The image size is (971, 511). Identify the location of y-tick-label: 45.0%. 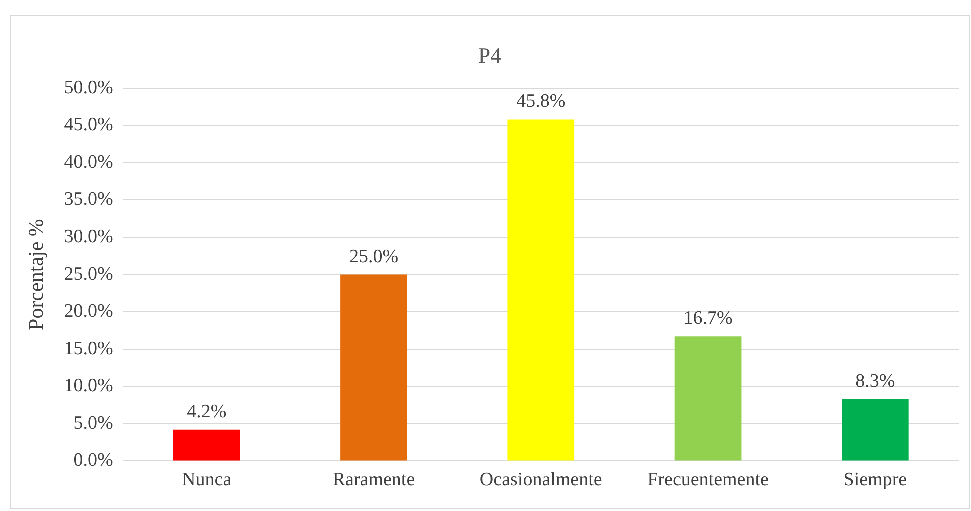
(89, 125).